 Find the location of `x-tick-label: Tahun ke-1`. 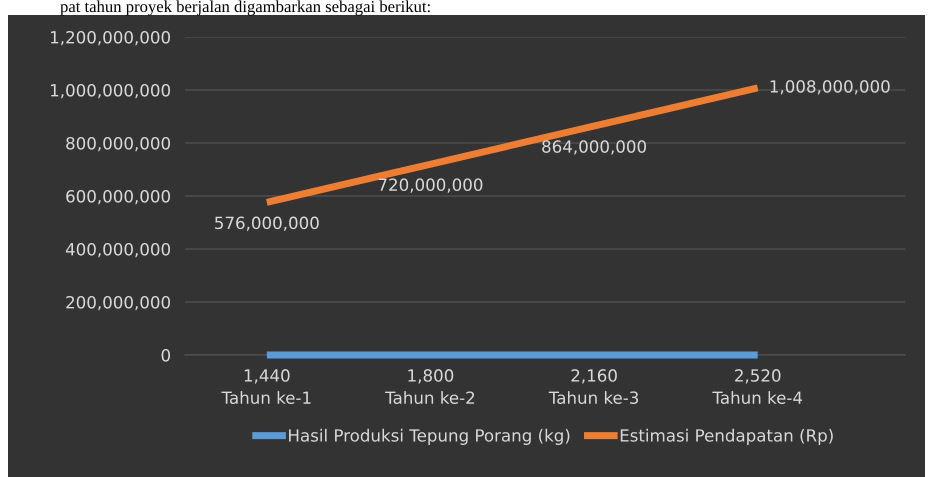

x-tick-label: Tahun ke-1 is located at coordinates (266, 397).